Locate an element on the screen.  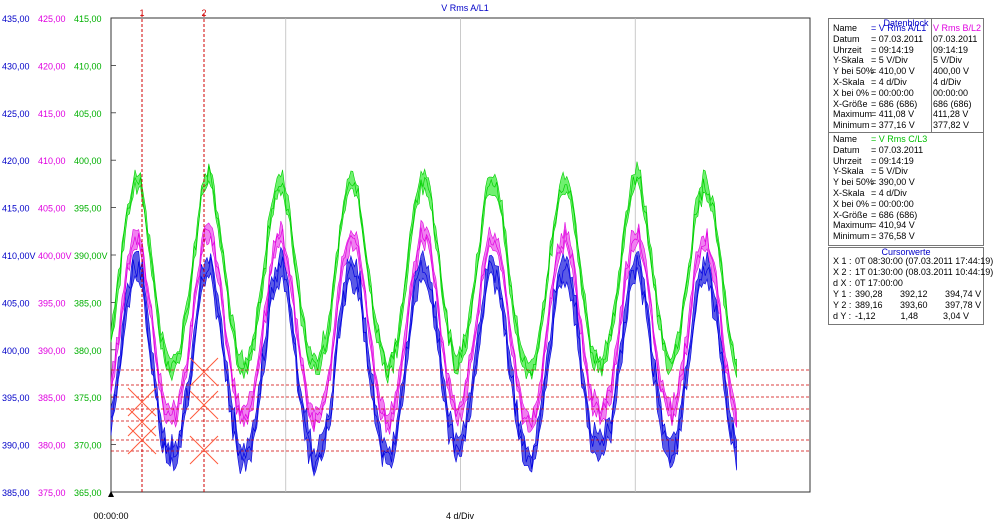
datenblock-value-2: 411,28 V is located at coordinates (951, 114).